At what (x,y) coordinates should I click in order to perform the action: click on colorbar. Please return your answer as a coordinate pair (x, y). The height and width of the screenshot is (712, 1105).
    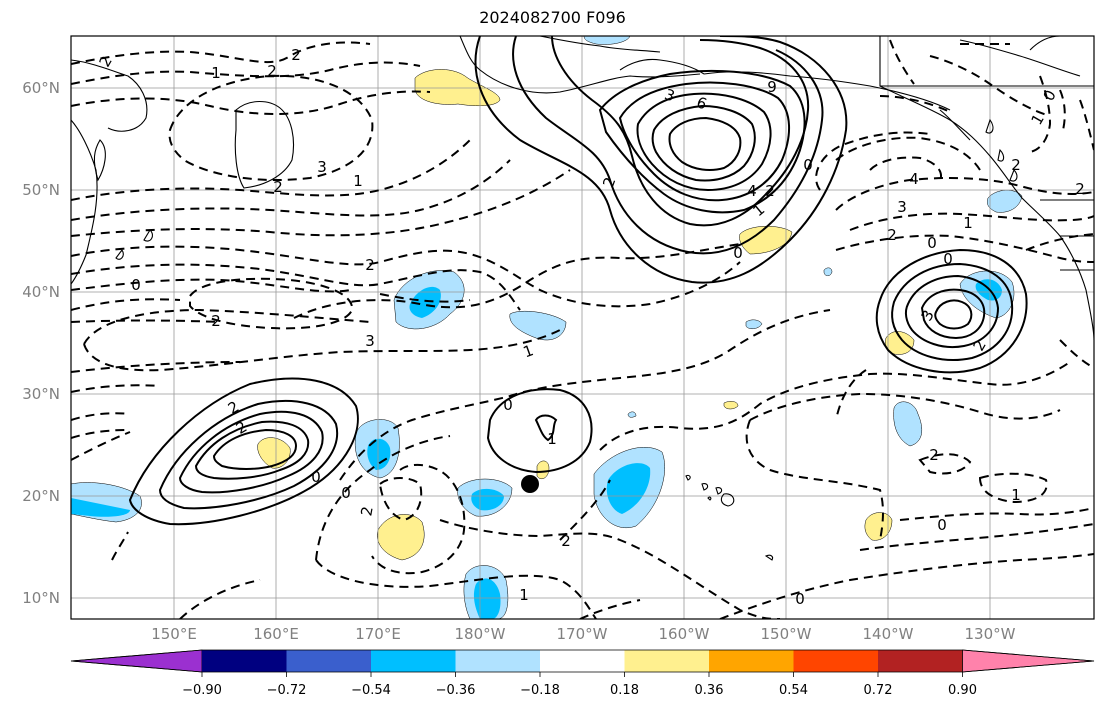
    Looking at the image, I should click on (582, 663).